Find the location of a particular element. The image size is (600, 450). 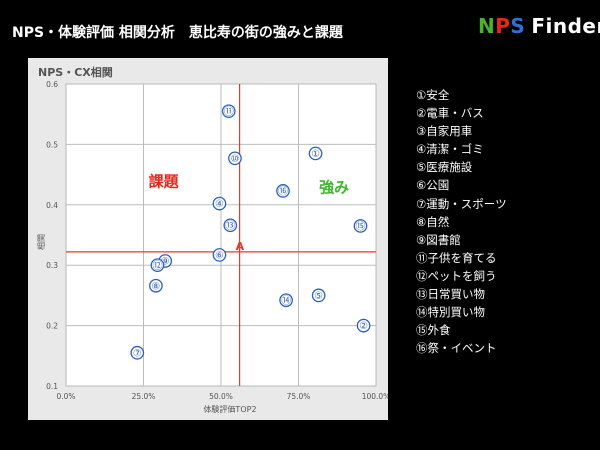

page-title: NPS・体験評価 相関分析 恵比寿の街の強みと課題 is located at coordinates (177, 33).